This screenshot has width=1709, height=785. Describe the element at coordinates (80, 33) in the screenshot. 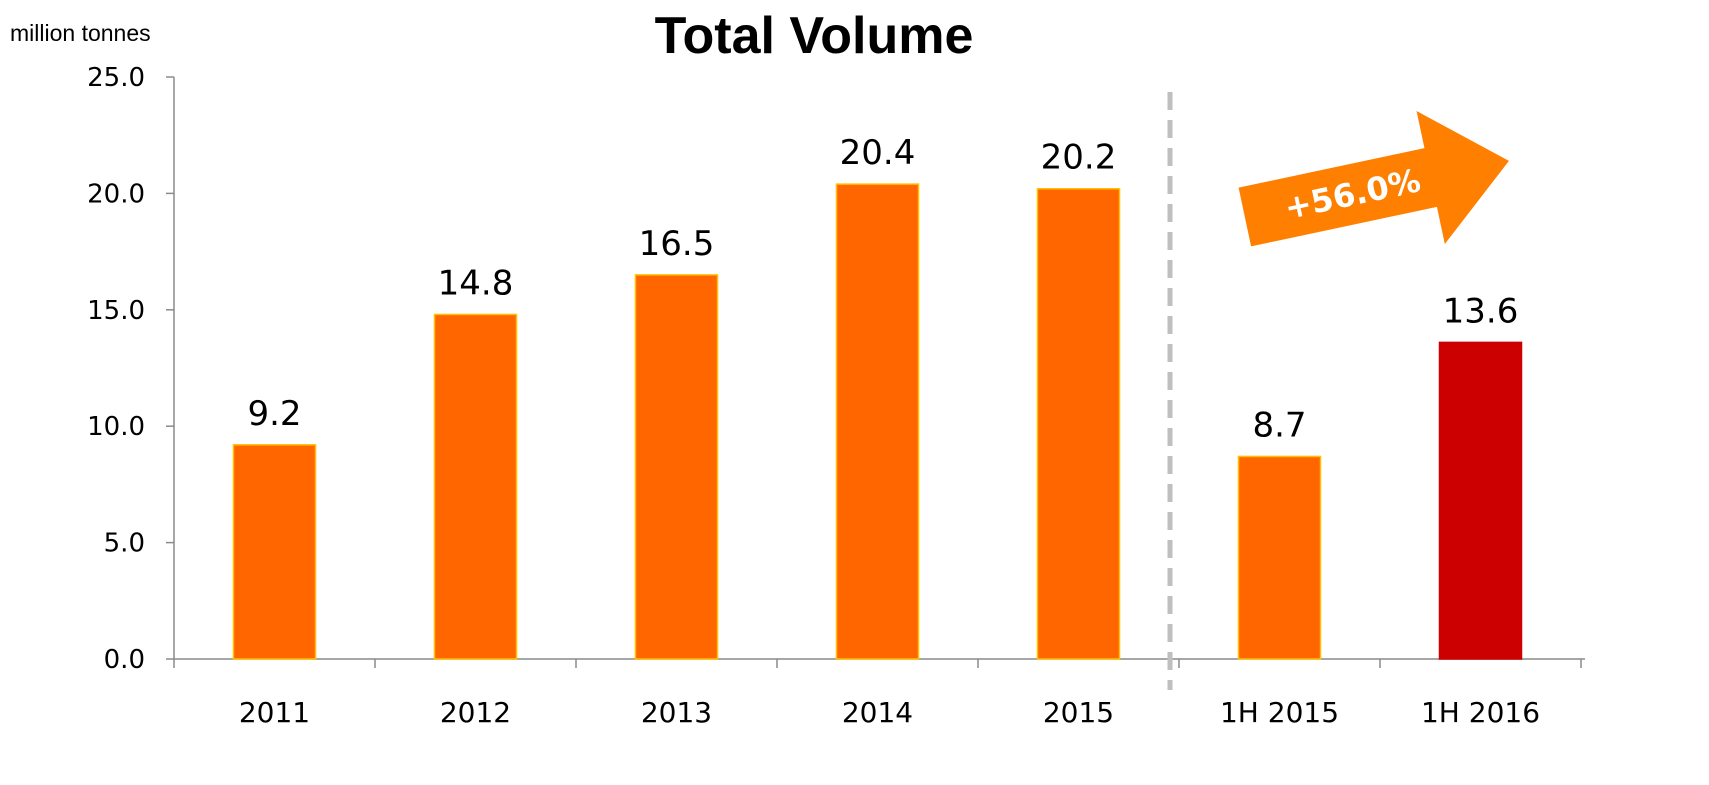

I see `y-axis-unit-label: million tonnes` at that location.